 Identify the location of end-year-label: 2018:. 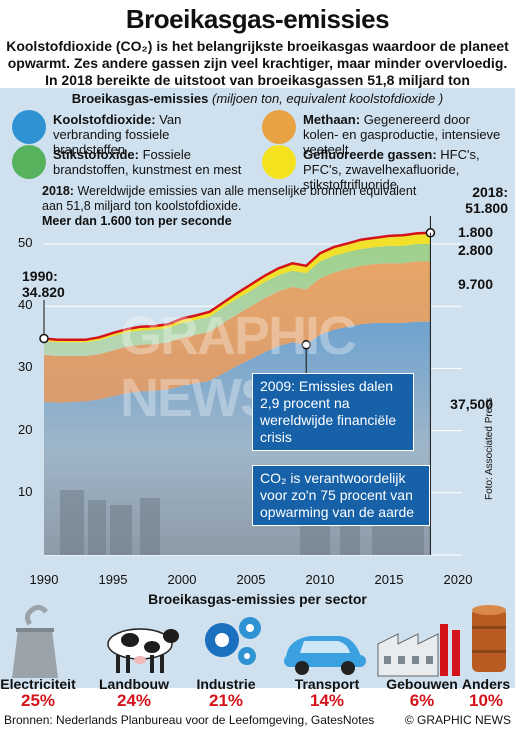
(490, 192).